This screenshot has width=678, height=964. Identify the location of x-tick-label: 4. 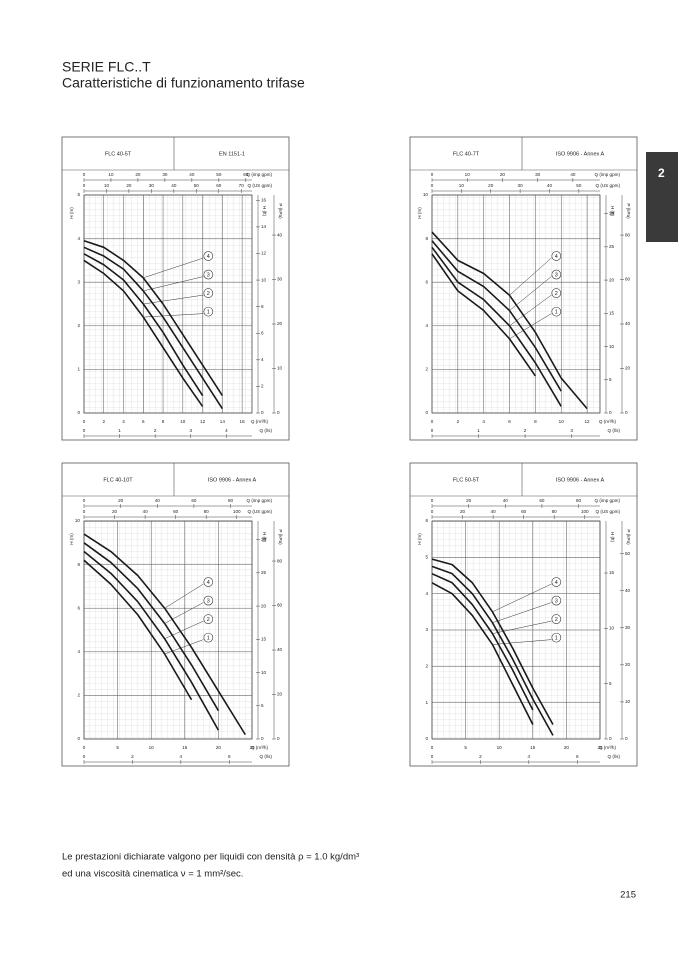
(483, 421).